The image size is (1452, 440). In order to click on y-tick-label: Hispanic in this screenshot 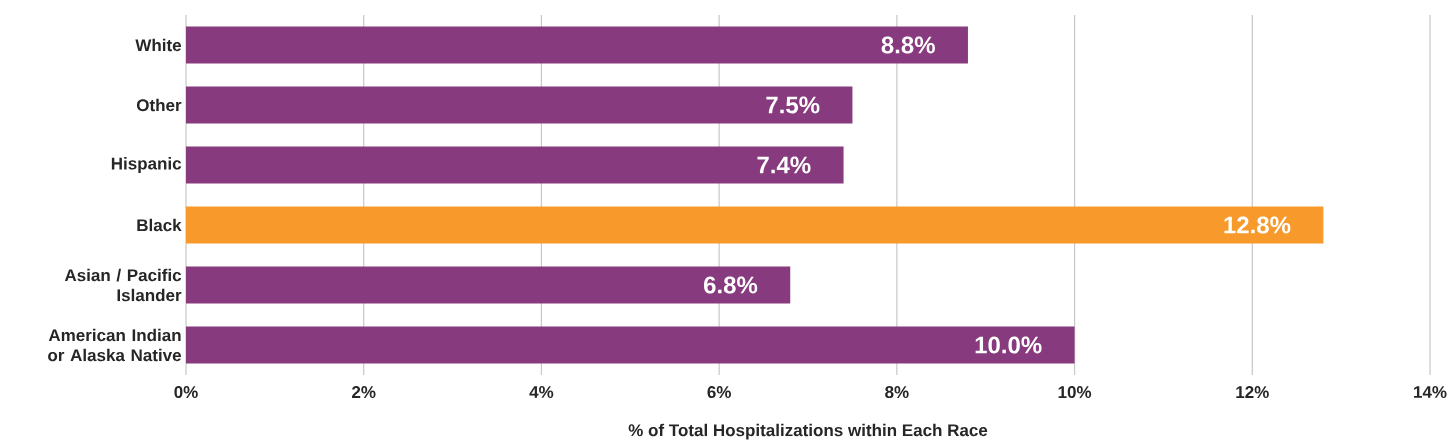, I will do `click(146, 165)`.